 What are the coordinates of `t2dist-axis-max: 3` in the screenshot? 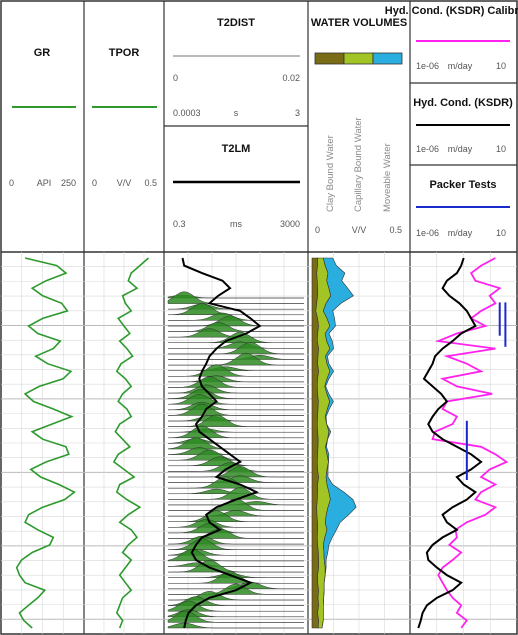 It's located at (297, 113).